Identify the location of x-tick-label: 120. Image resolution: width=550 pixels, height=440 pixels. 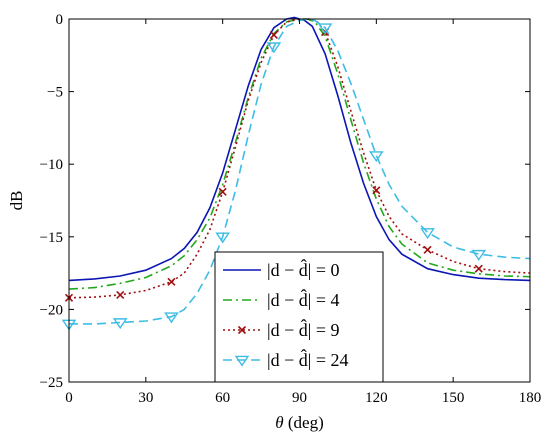
(376, 398).